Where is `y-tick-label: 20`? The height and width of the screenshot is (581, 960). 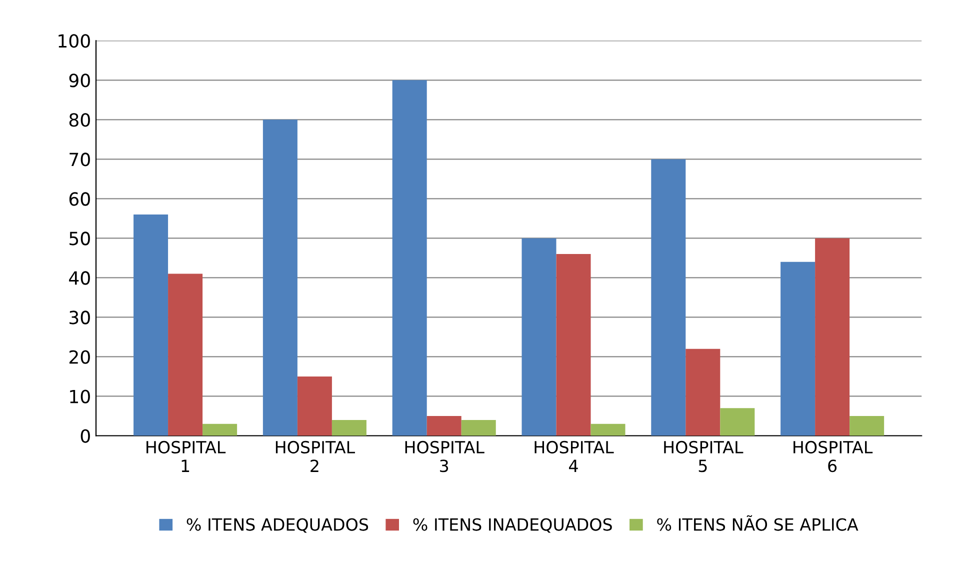
y-tick-label: 20 is located at coordinates (79, 357).